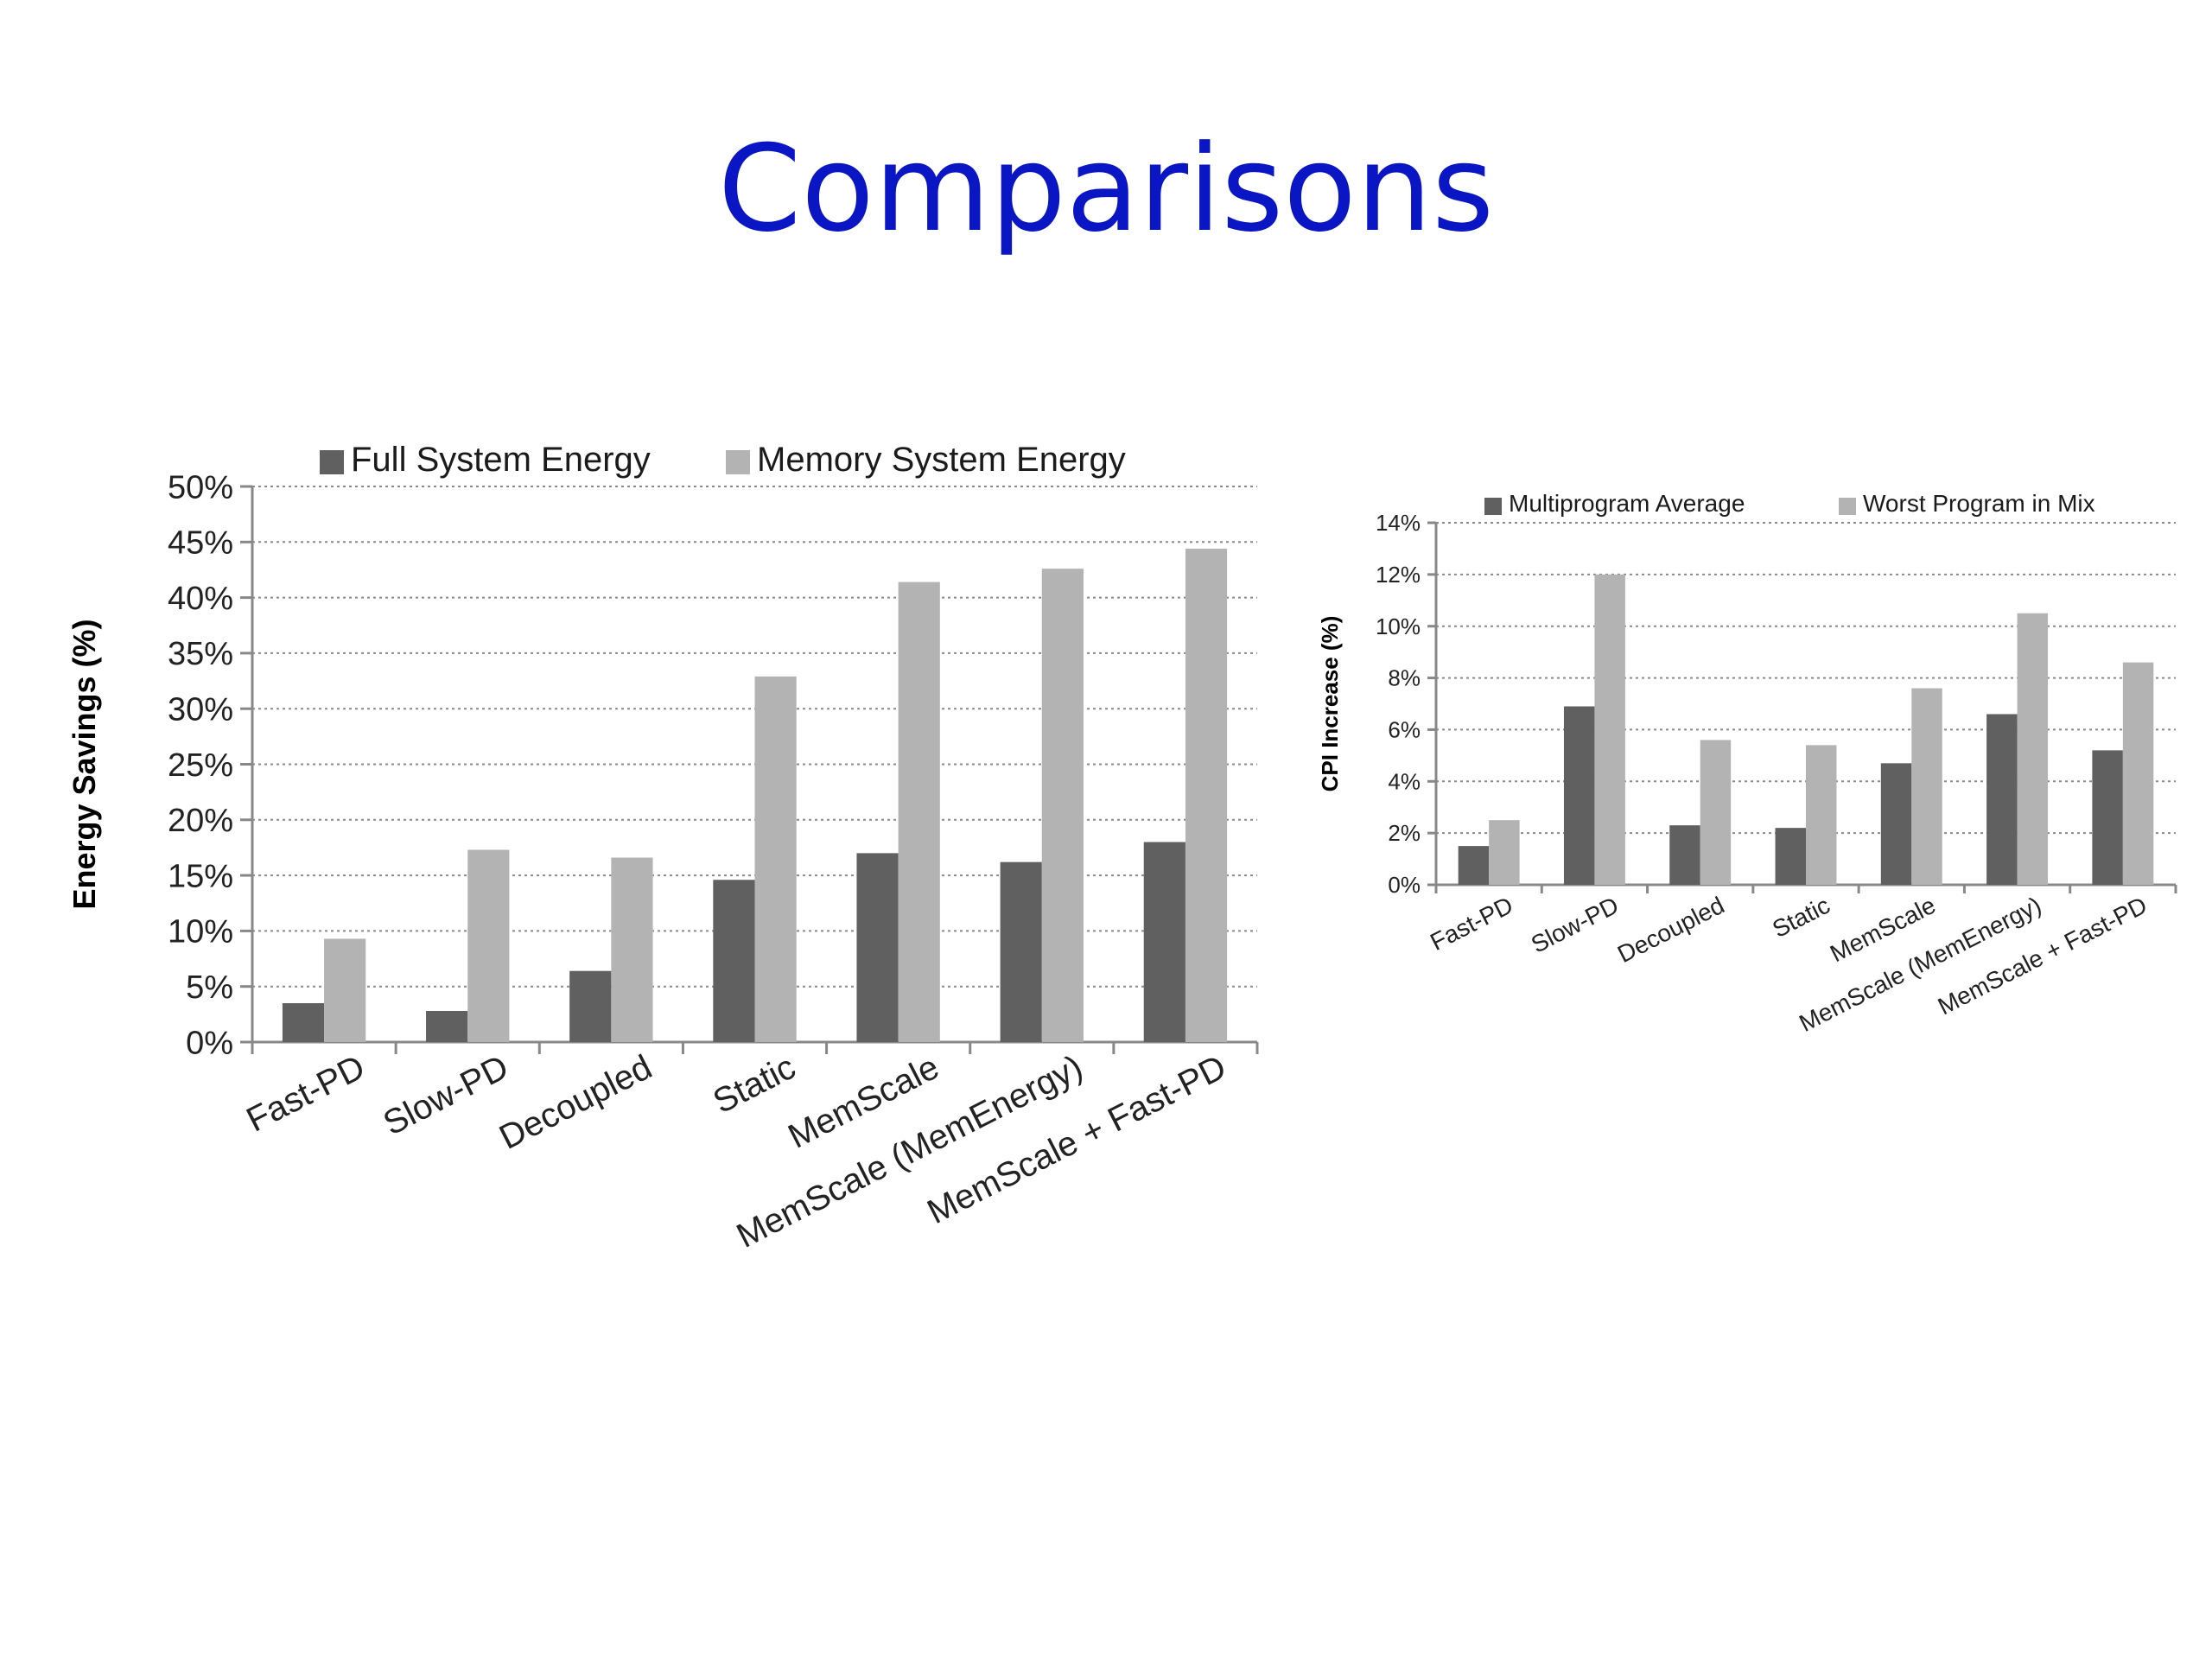 Image resolution: width=2212 pixels, height=1659 pixels. I want to click on energy-y-tick-label: 5%, so click(209, 987).